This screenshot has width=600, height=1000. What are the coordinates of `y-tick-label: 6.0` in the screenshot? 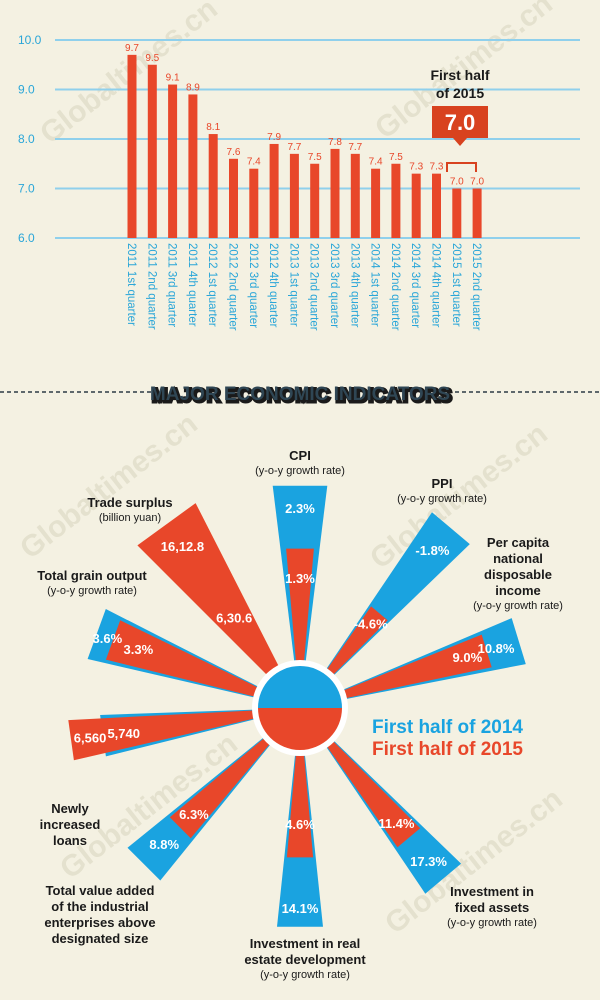 It's located at (26, 238).